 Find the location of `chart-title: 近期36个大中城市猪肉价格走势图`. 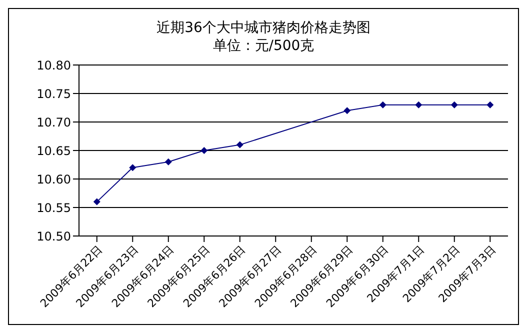

chart-title: 近期36个大中城市猪肉价格走势图 is located at coordinates (264, 28).